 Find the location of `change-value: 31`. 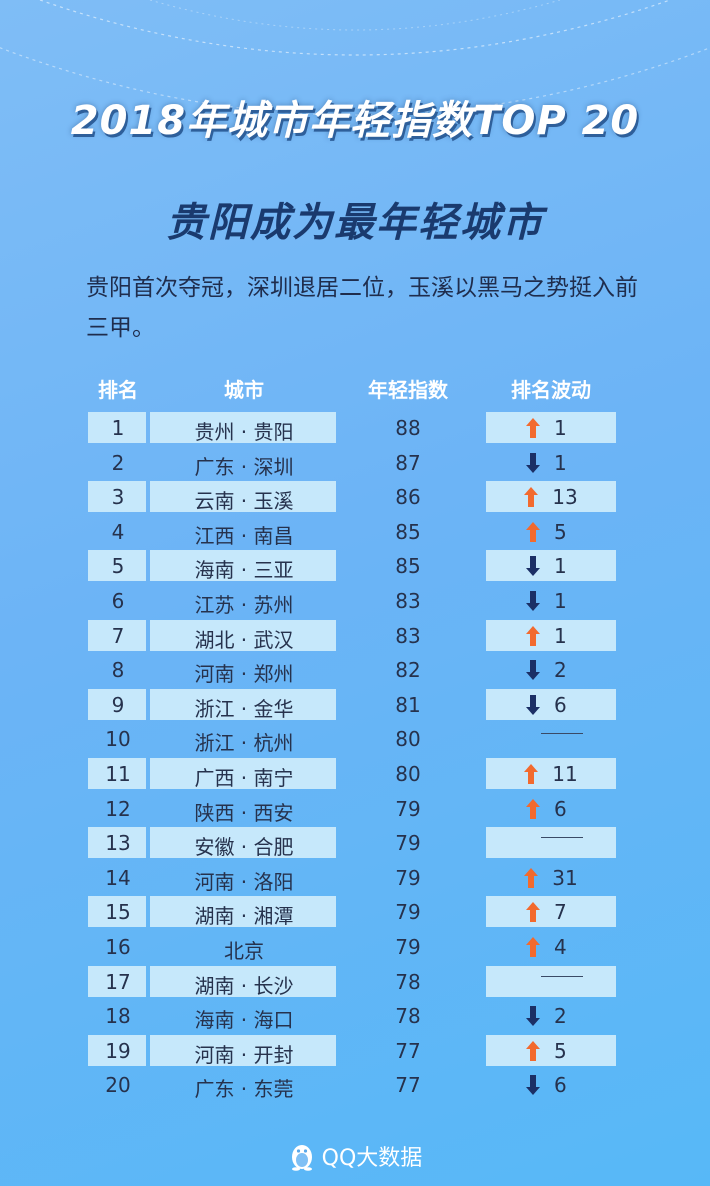

change-value: 31 is located at coordinates (565, 877).